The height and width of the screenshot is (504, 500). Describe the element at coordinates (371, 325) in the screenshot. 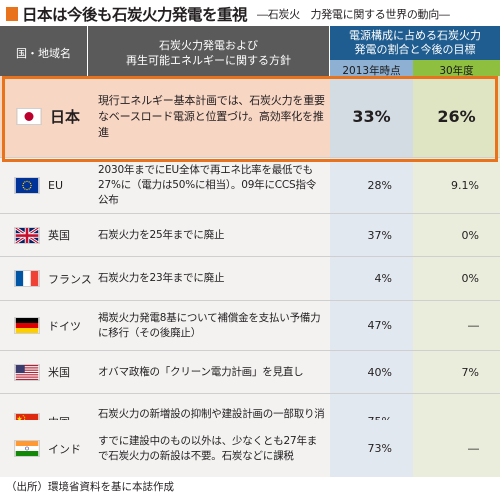

I see `share-2013-cell: 47%` at that location.